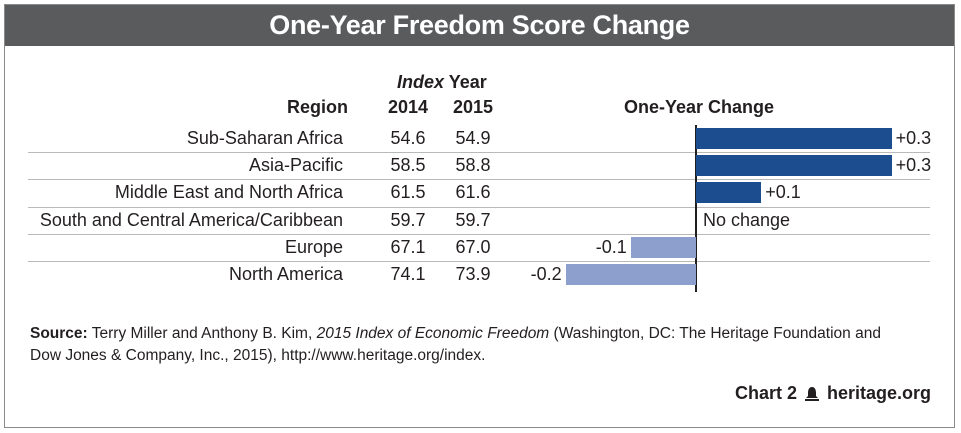 The height and width of the screenshot is (433, 961). I want to click on bell-icon, so click(811, 393).